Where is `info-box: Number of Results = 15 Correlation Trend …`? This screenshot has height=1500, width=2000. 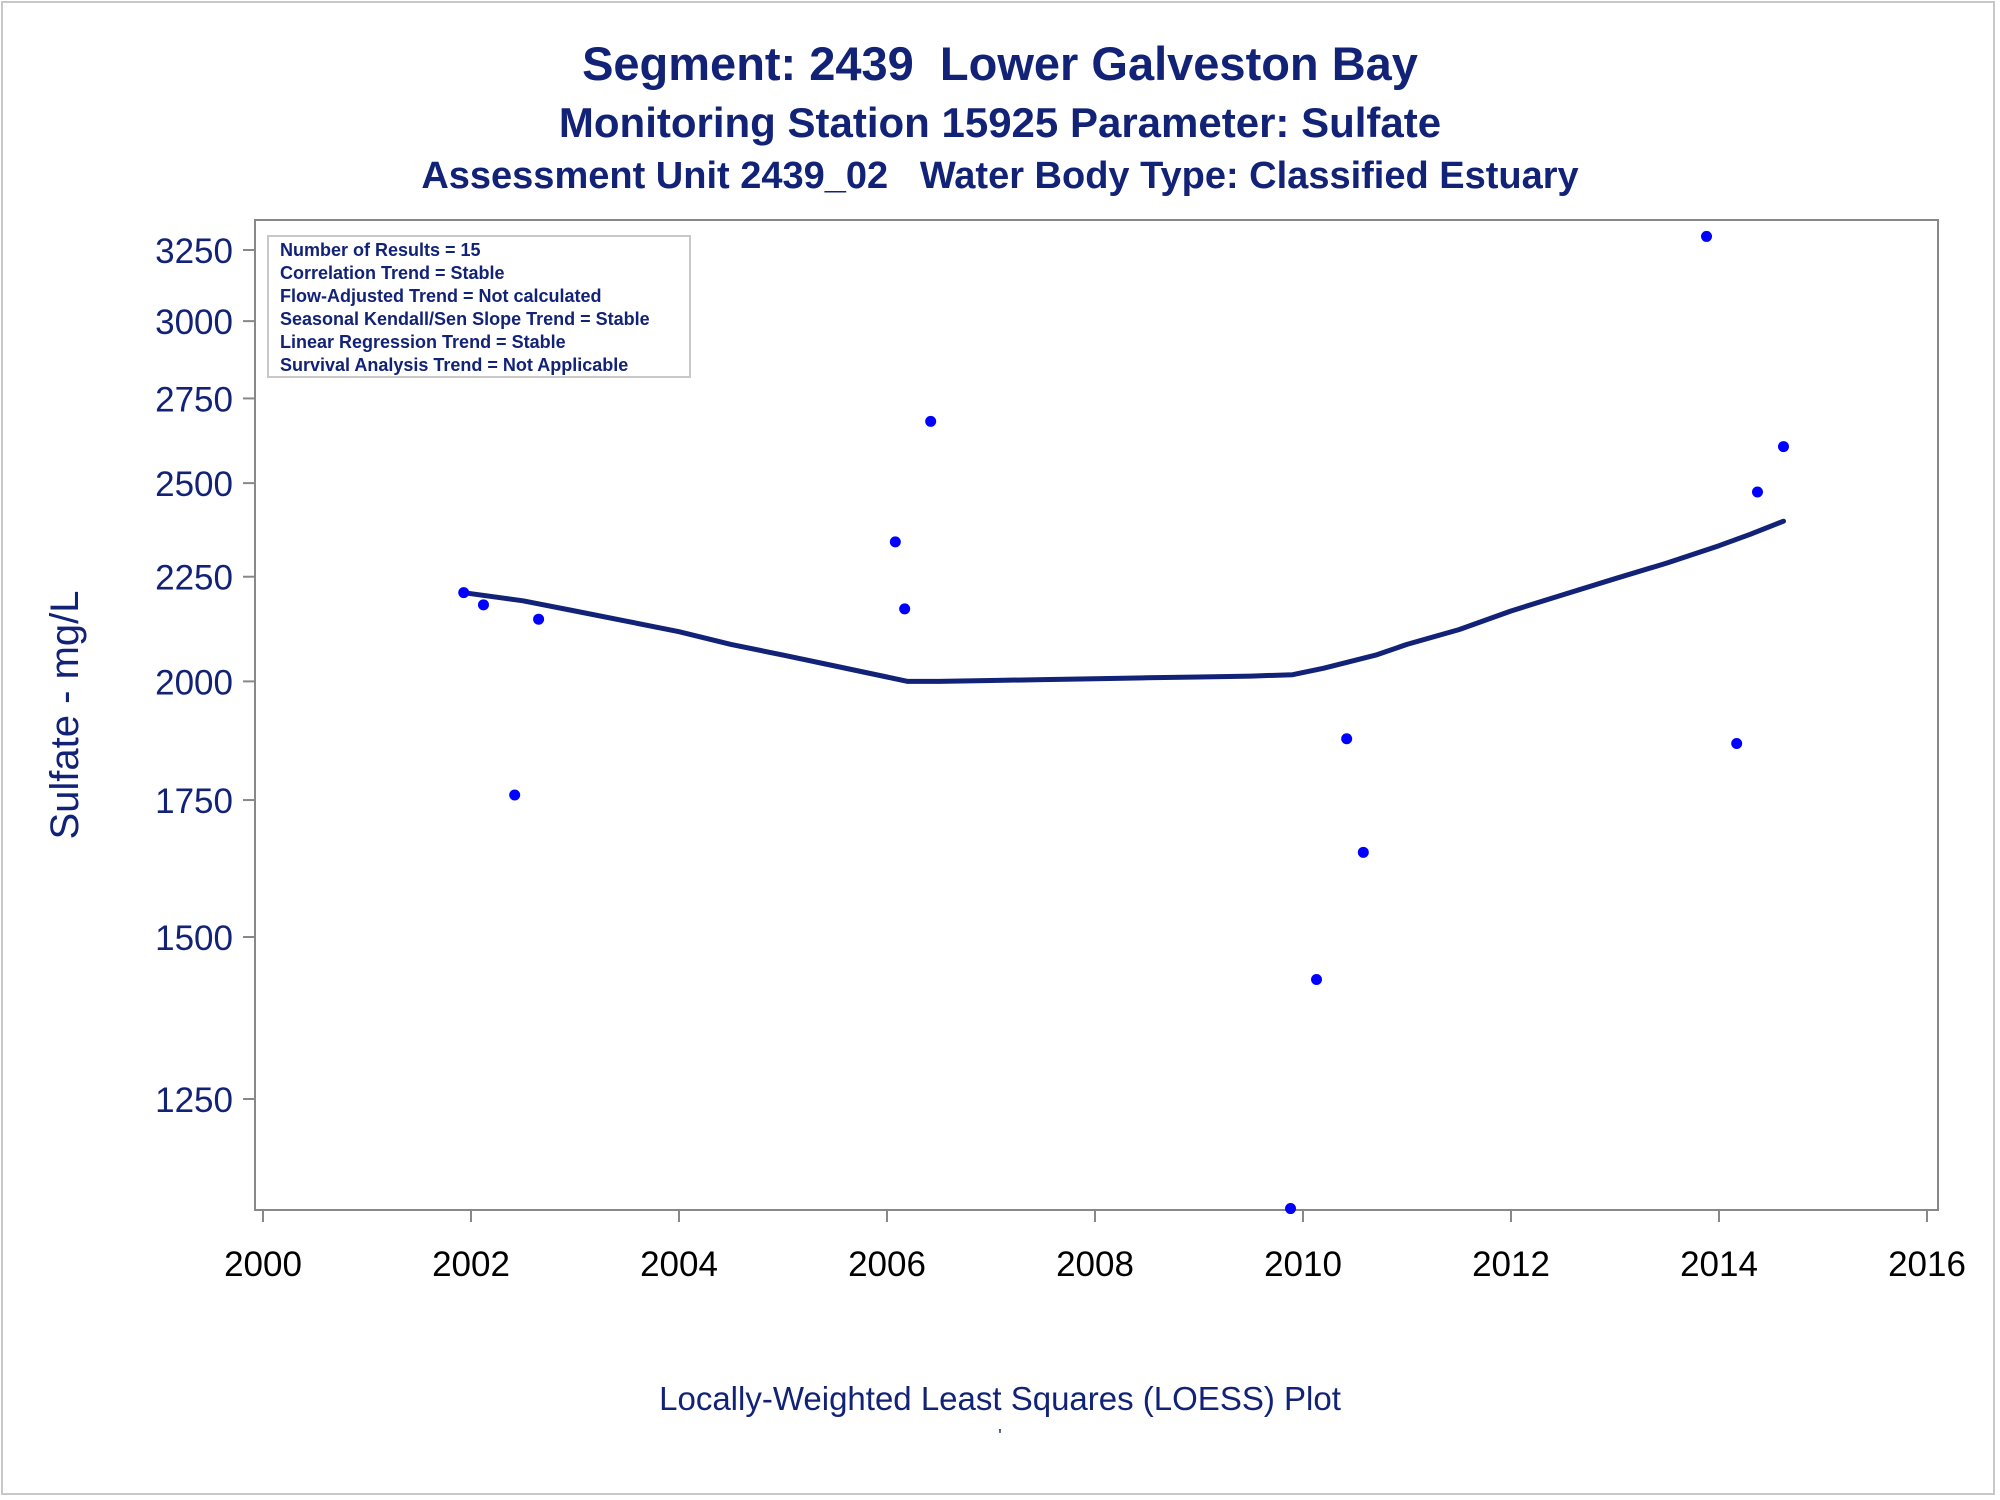 info-box: Number of Results = 15 Correlation Trend … is located at coordinates (479, 306).